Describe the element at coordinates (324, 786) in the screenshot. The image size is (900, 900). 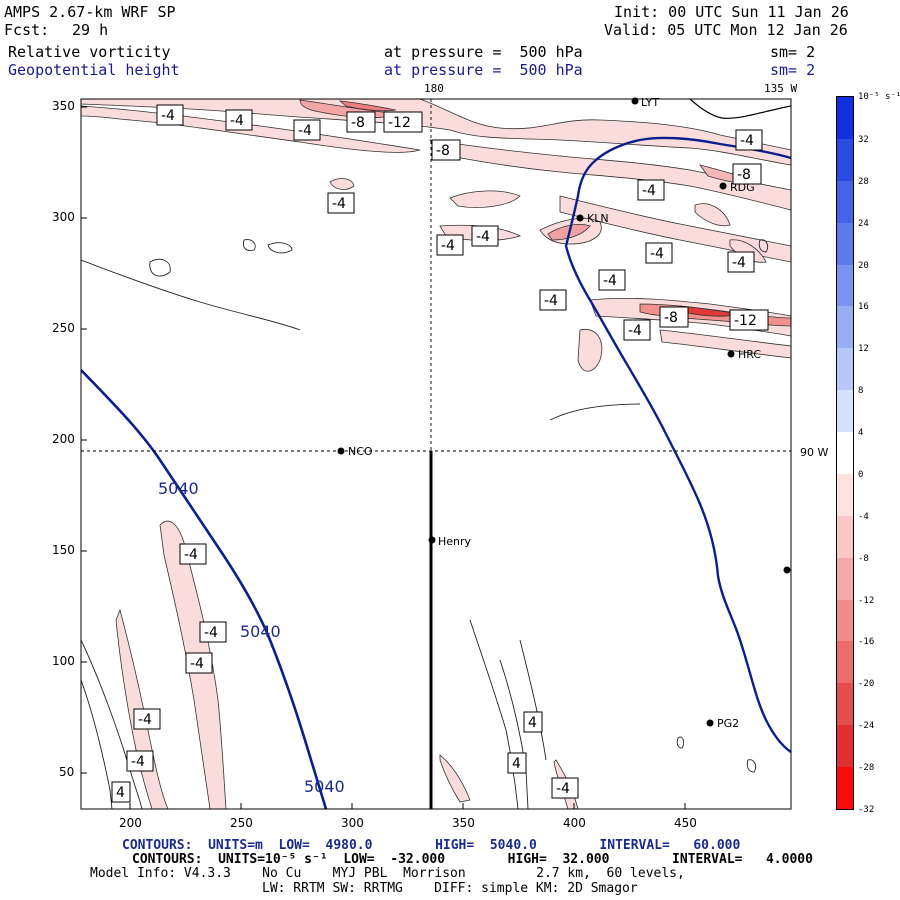
I see `height-label-3: 5040` at that location.